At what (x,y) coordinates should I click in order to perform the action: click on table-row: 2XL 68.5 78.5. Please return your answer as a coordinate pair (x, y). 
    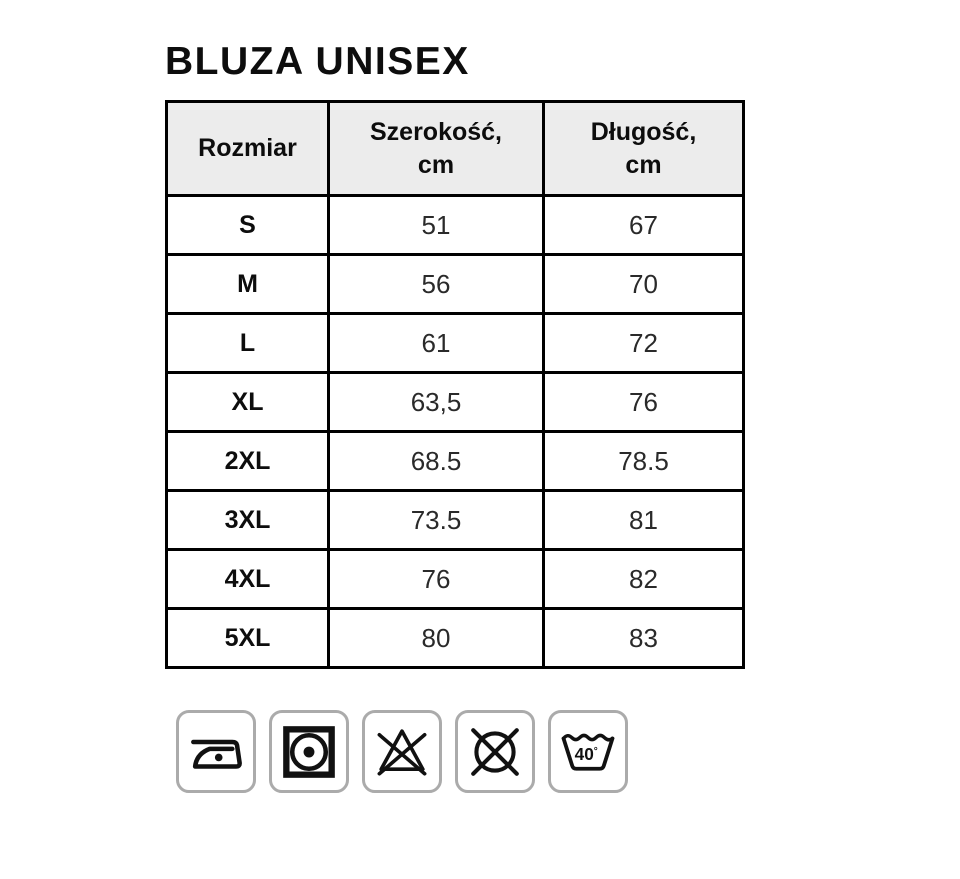
    Looking at the image, I should click on (455, 461).